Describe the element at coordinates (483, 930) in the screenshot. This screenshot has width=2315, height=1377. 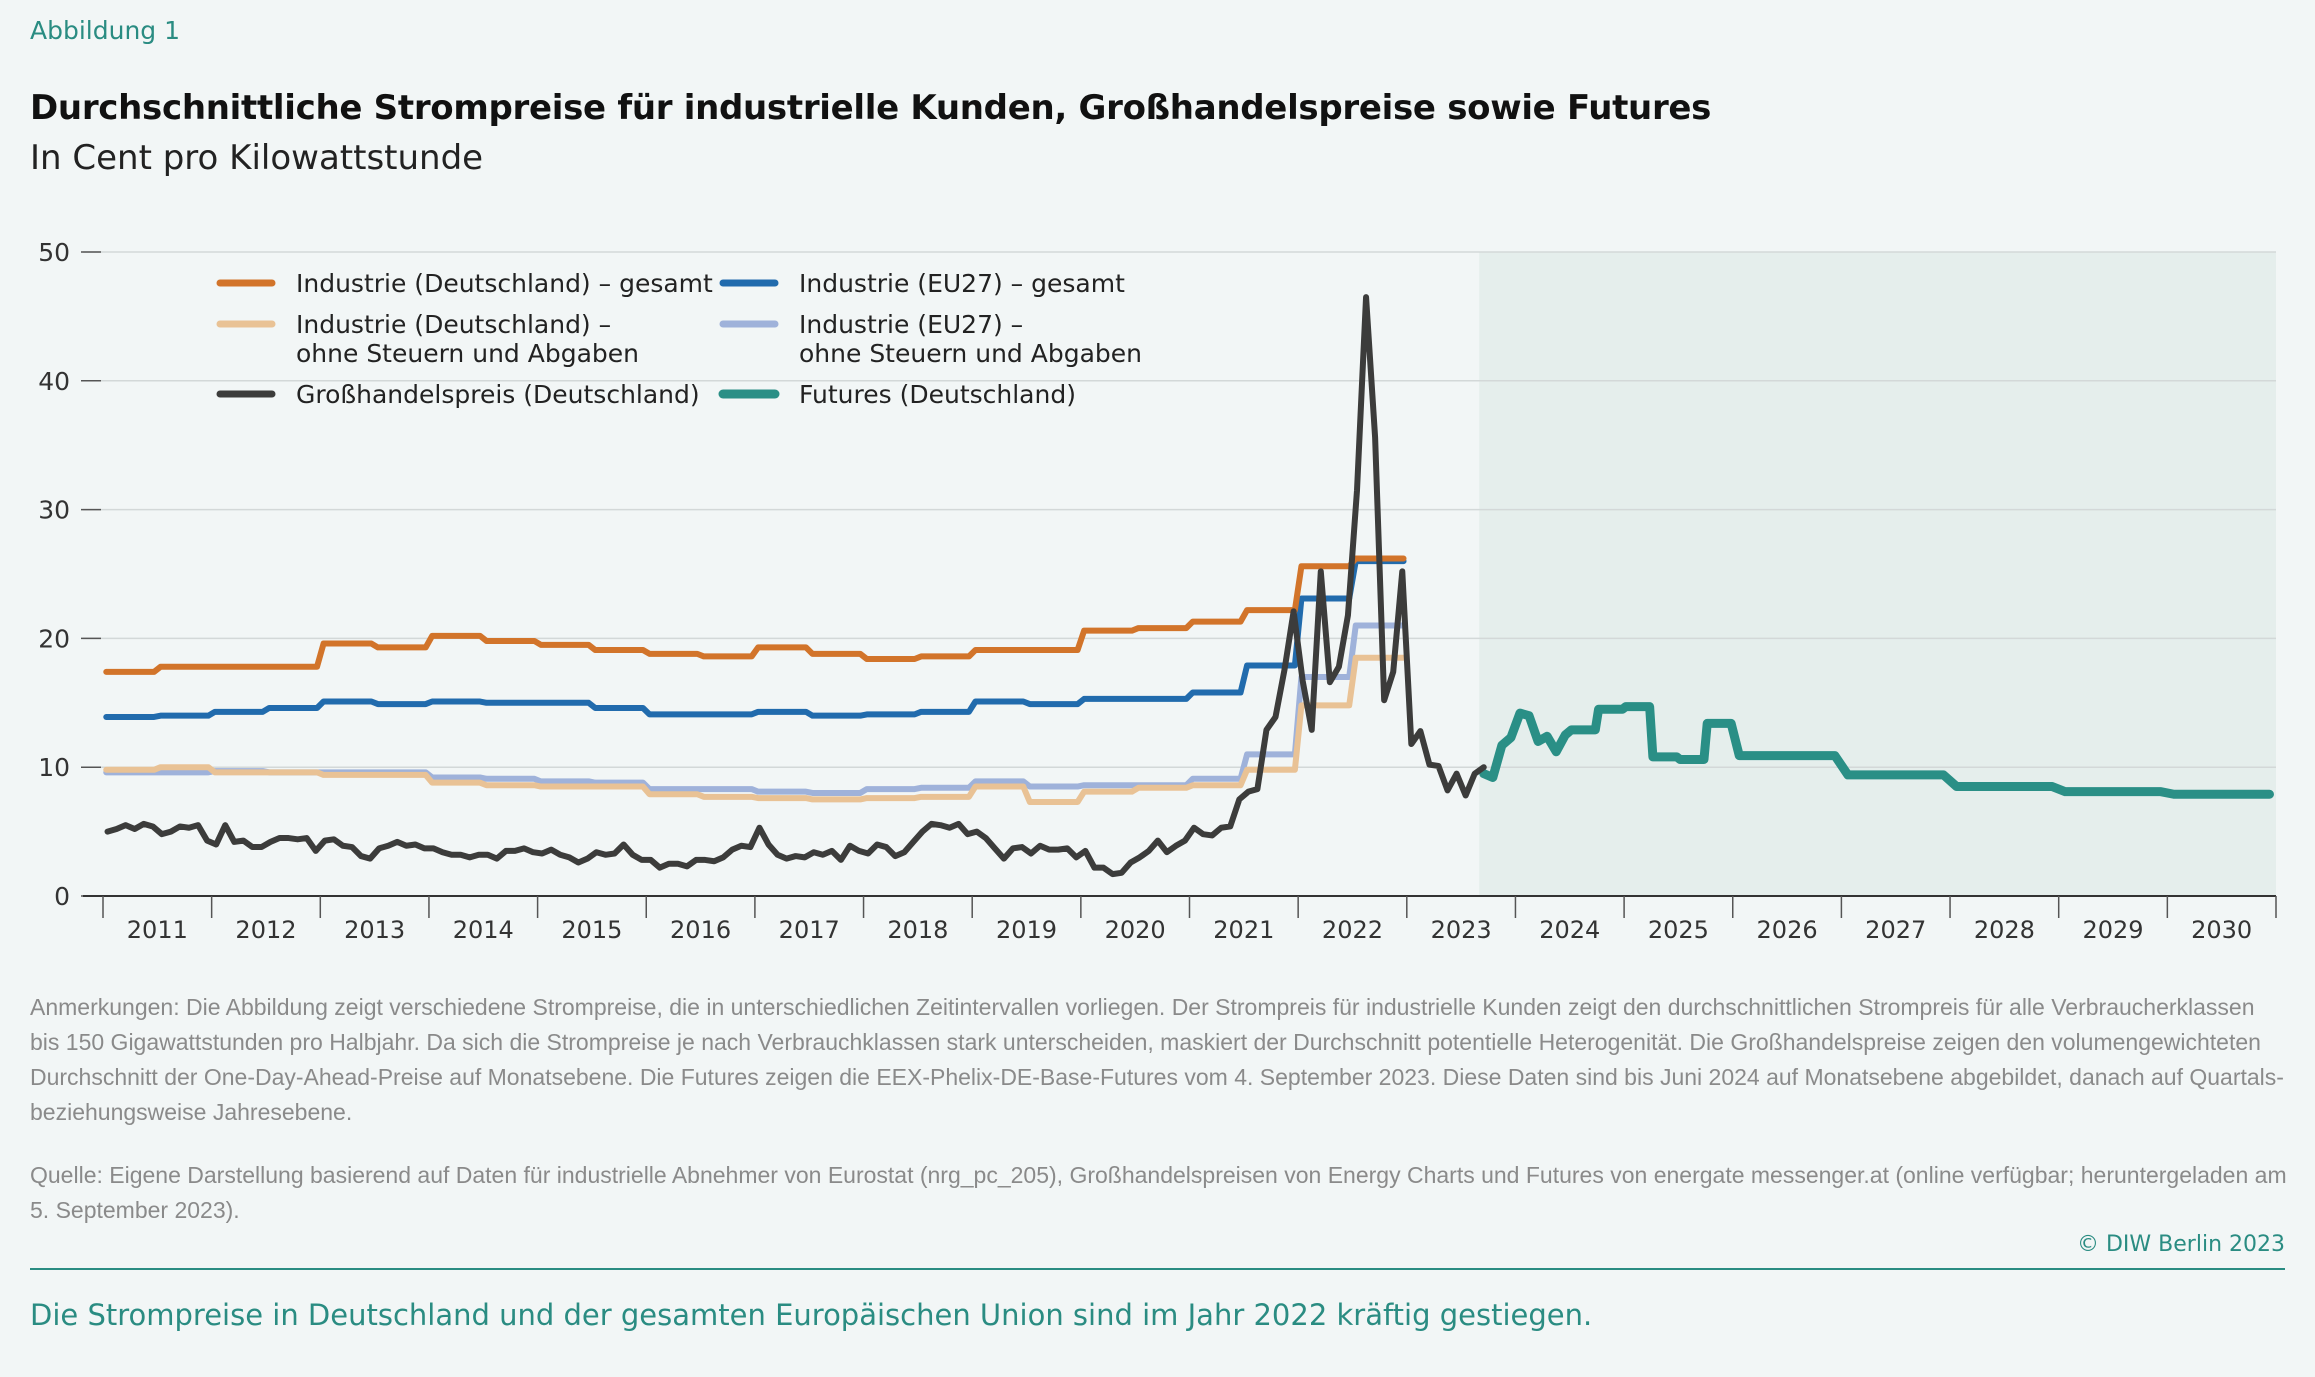
I see `x-tick-label: 2014` at that location.